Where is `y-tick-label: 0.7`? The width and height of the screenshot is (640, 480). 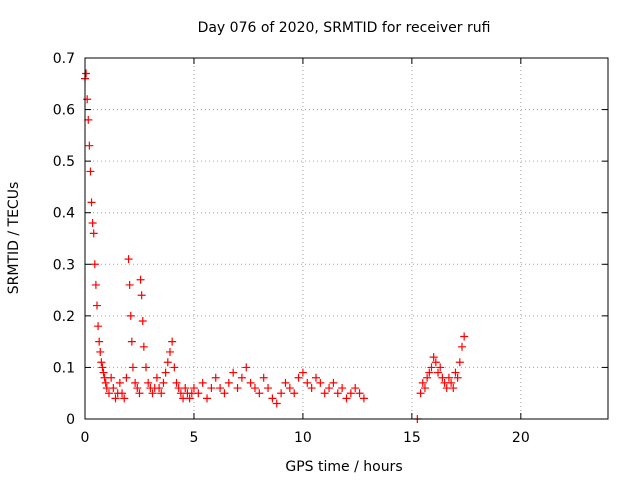 y-tick-label: 0.7 is located at coordinates (64, 59).